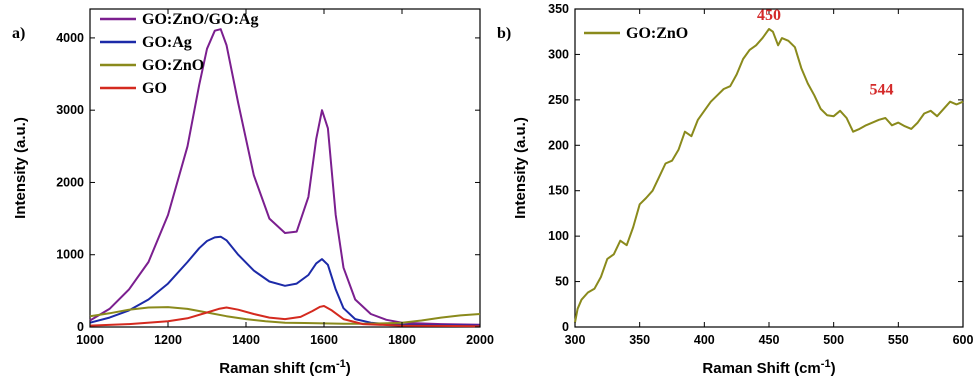  I want to click on y-tick-label: 250, so click(558, 100).